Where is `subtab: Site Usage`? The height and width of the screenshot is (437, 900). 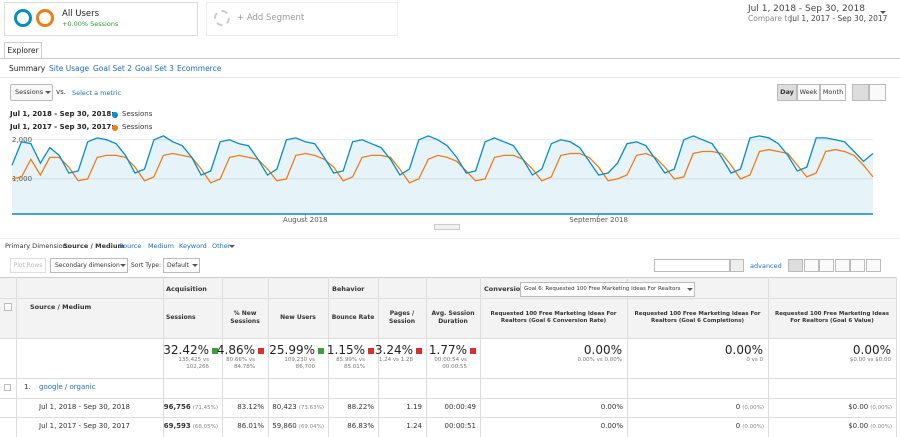 subtab: Site Usage is located at coordinates (69, 68).